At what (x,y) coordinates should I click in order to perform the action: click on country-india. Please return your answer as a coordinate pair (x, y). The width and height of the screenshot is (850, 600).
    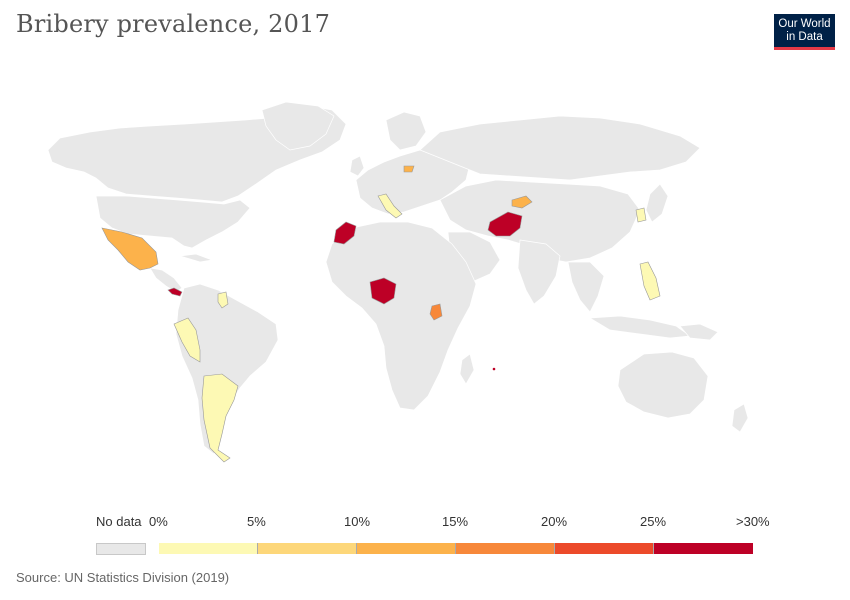
    Looking at the image, I should click on (539, 272).